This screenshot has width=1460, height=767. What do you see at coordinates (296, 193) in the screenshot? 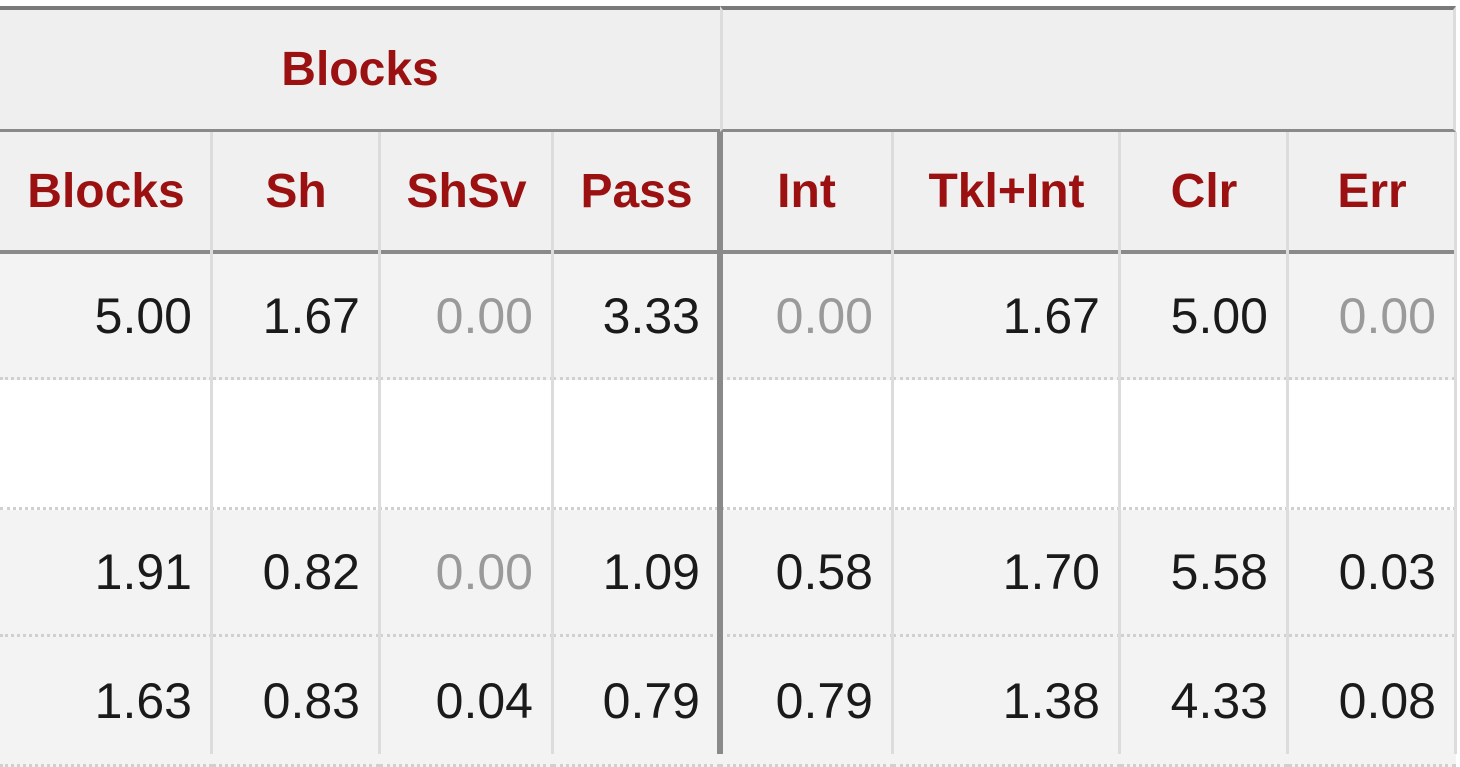
I see `column-header: Sh` at bounding box center [296, 193].